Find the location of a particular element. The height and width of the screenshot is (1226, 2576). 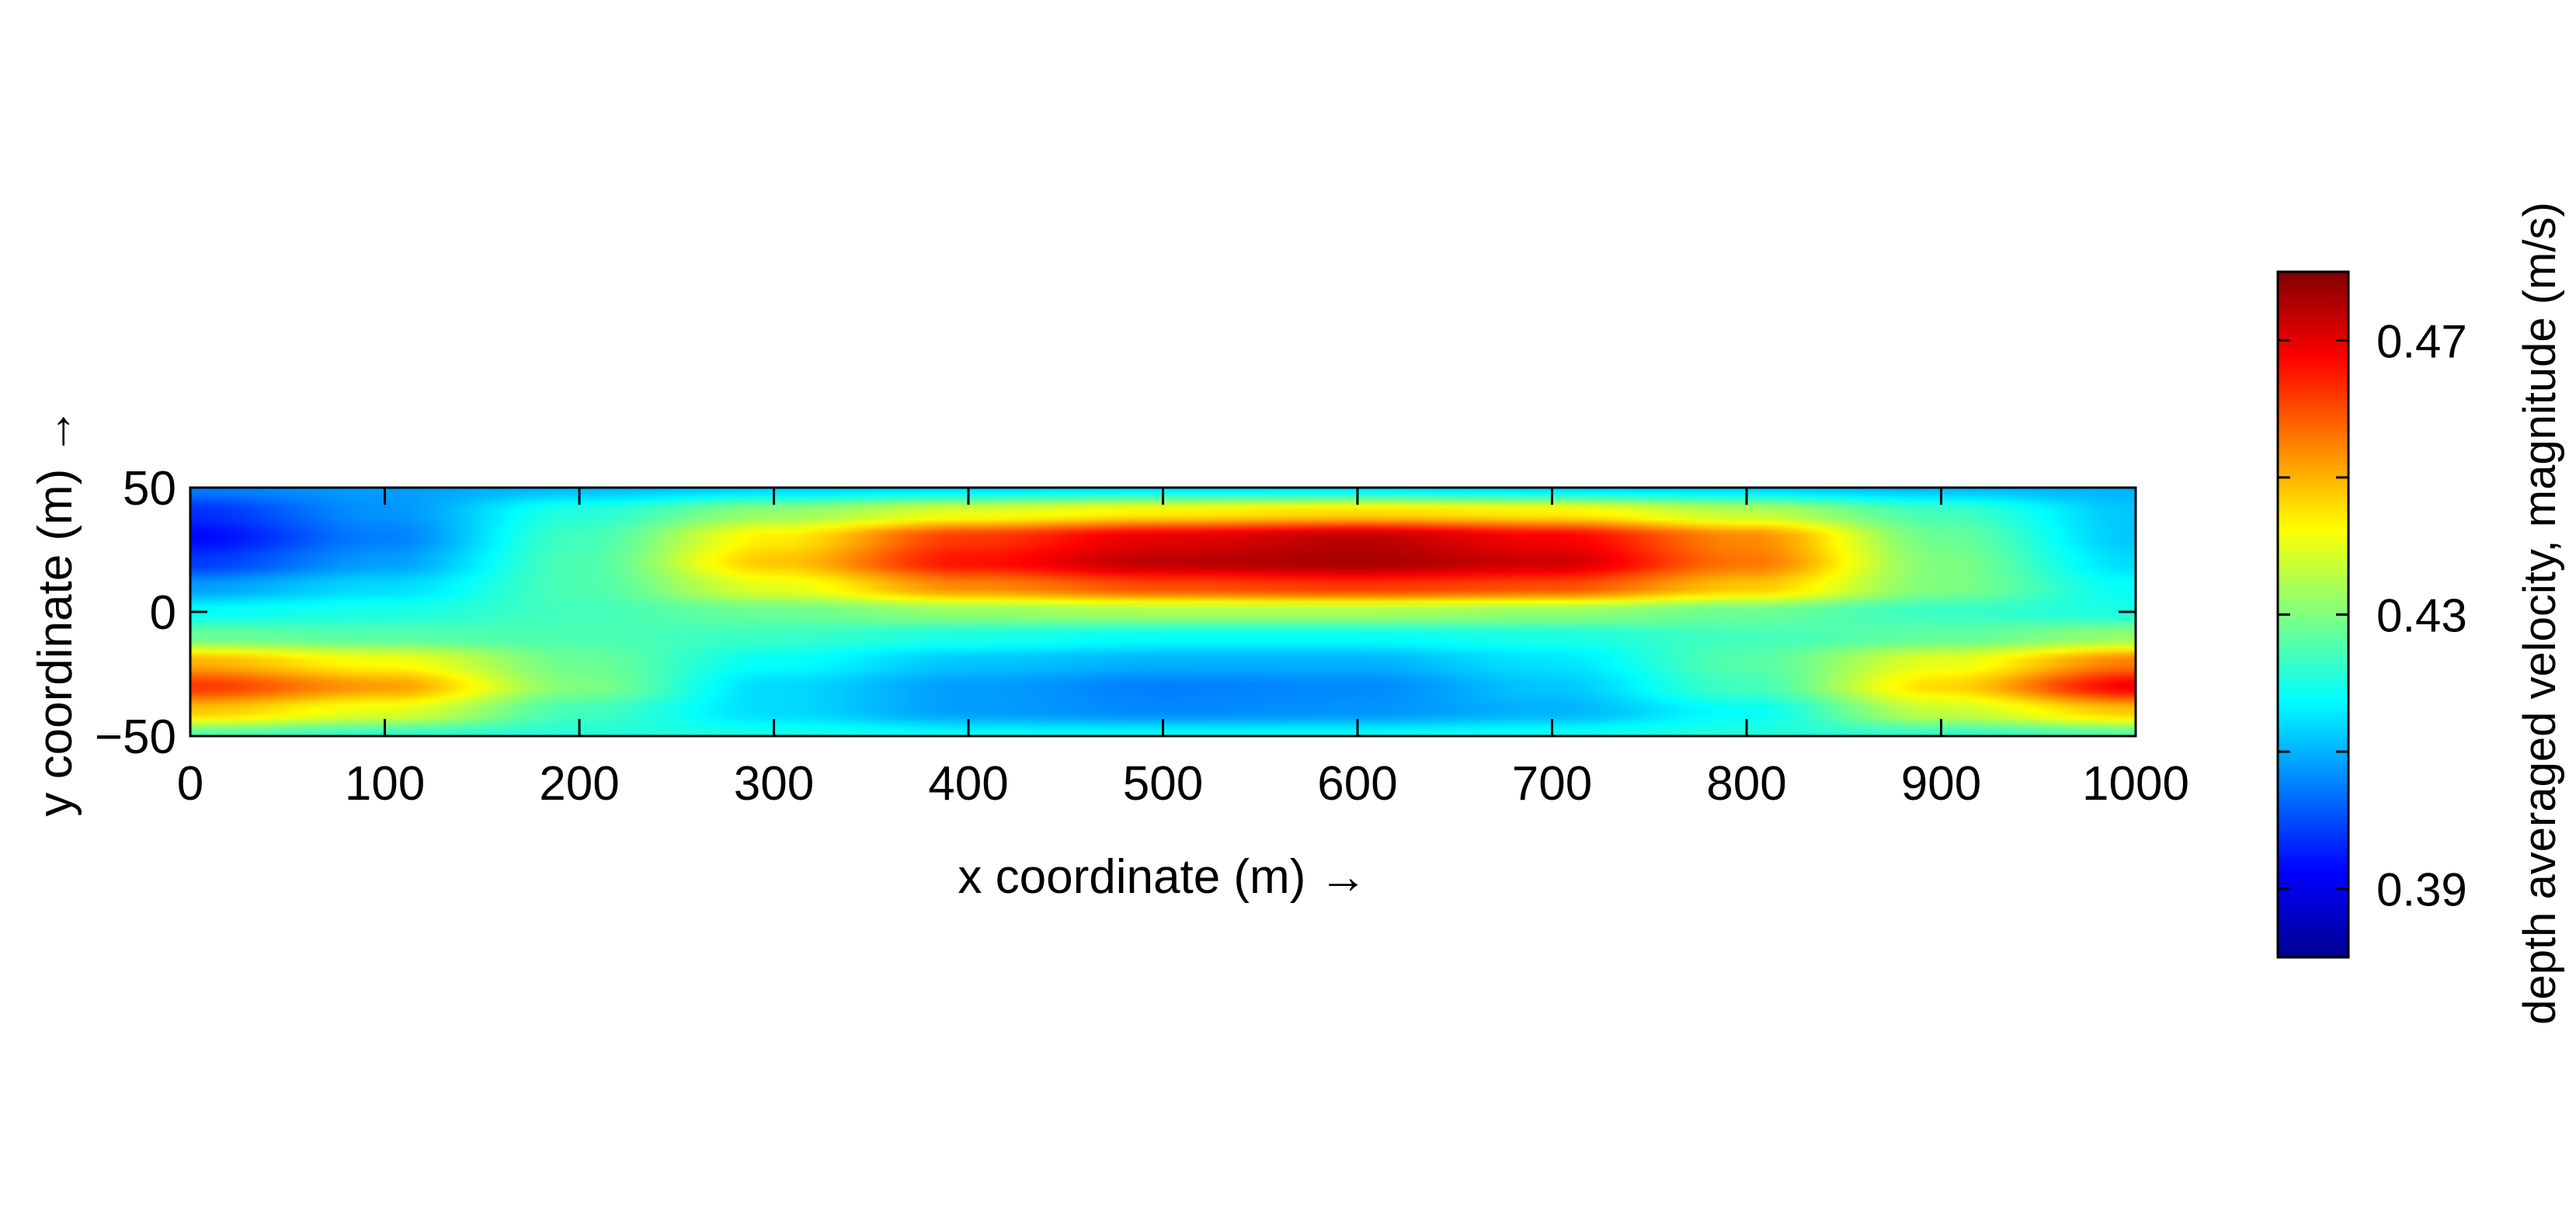

x-tick-label: 700 is located at coordinates (1552, 784).